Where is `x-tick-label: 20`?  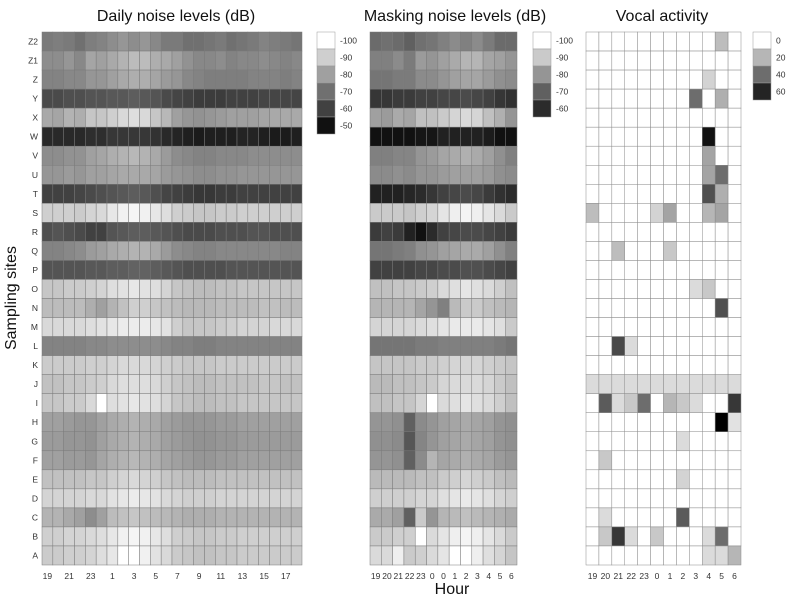 x-tick-label: 20 is located at coordinates (387, 576).